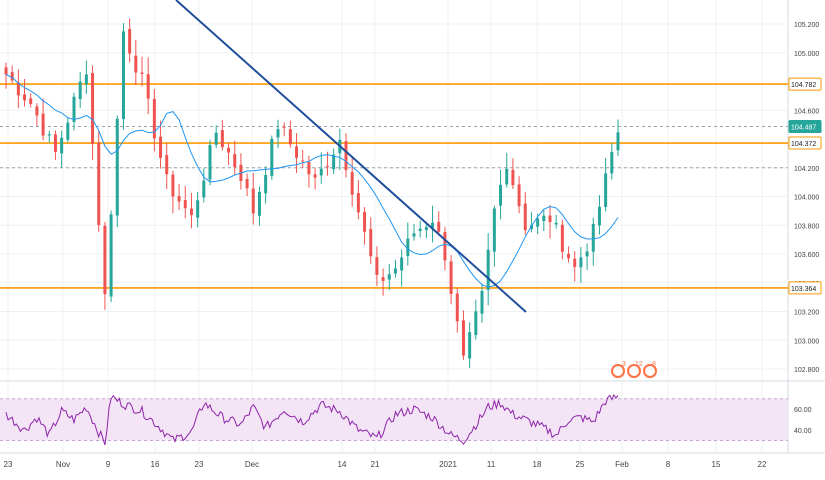 The height and width of the screenshot is (480, 825). Describe the element at coordinates (342, 464) in the screenshot. I see `time-tick-label: 14` at that location.